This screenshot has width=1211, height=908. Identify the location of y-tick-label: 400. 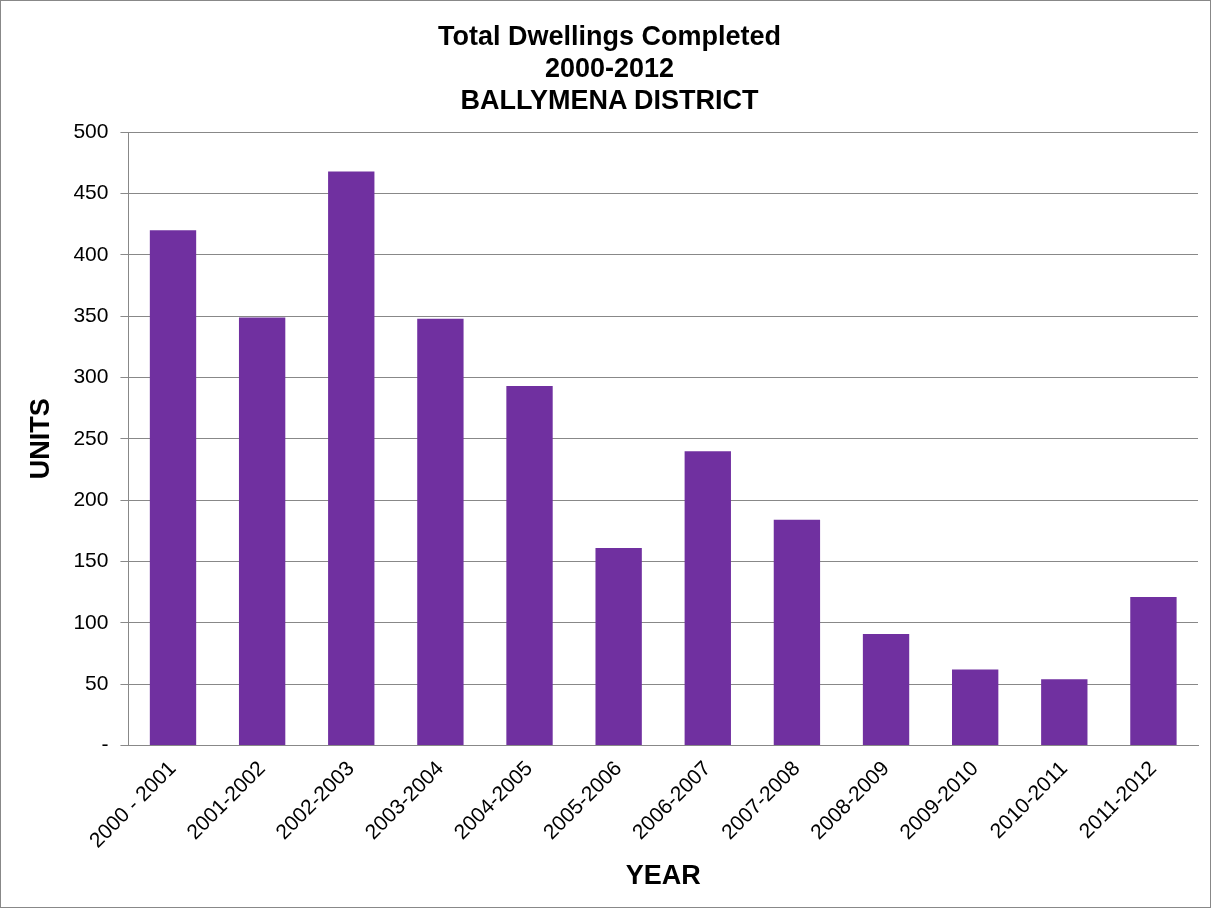
(91, 253).